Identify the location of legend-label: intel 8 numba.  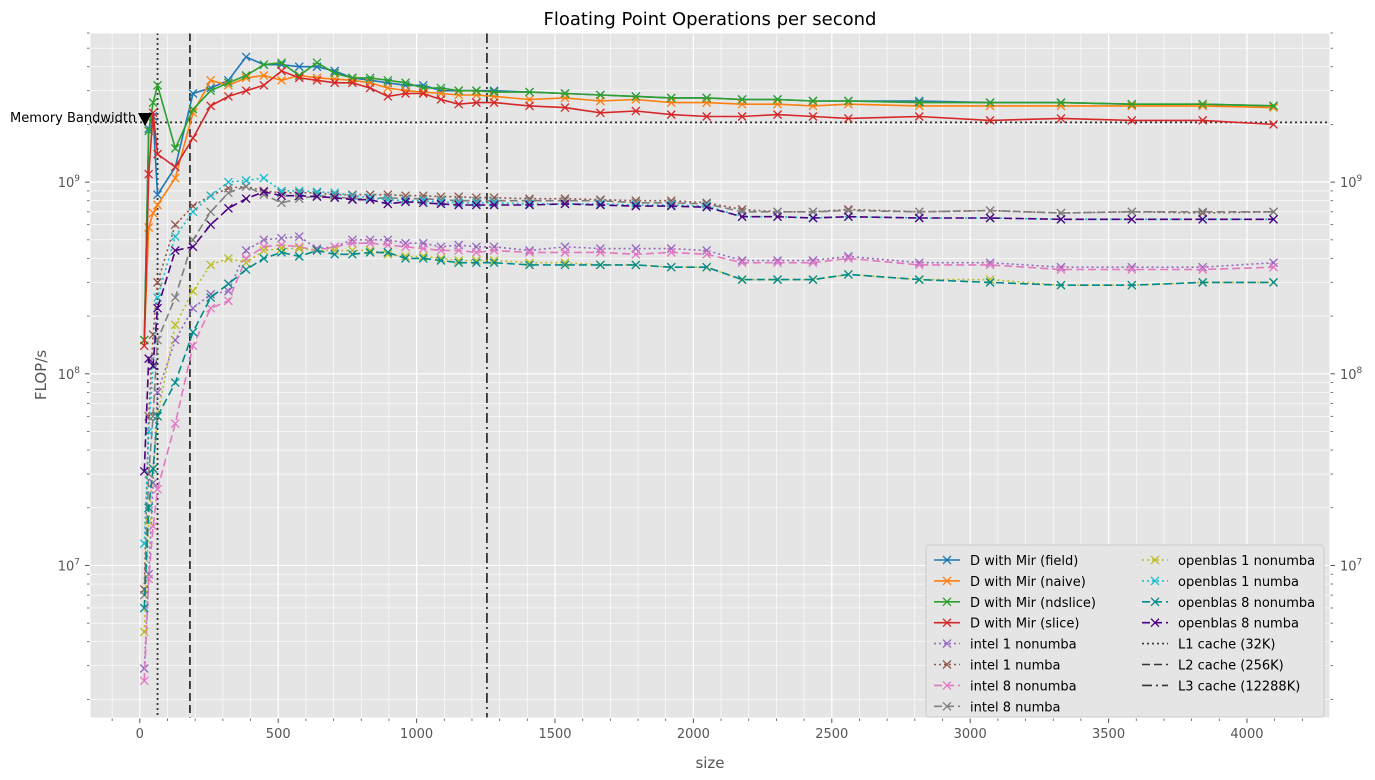
(1015, 707).